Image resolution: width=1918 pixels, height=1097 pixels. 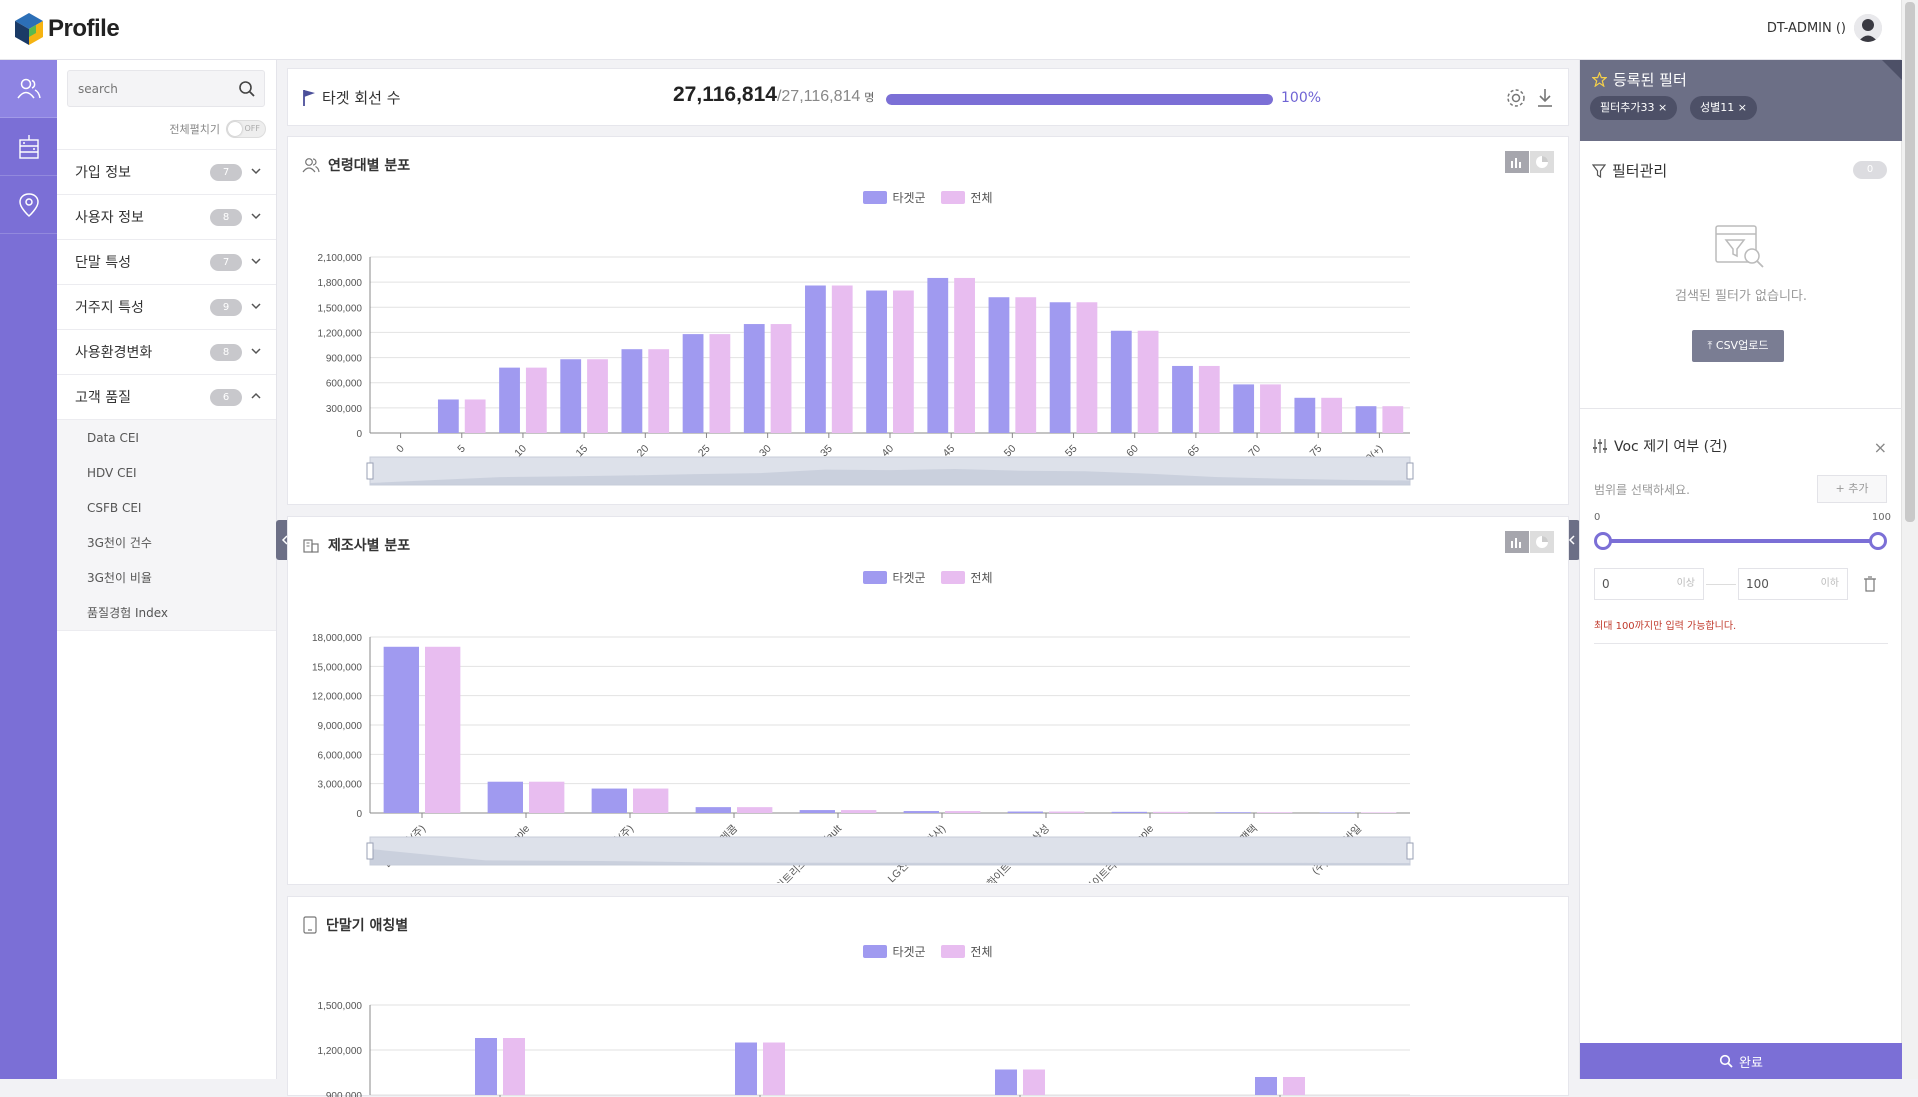 What do you see at coordinates (1649, 584) in the screenshot?
I see `min-value-input: 0 이상` at bounding box center [1649, 584].